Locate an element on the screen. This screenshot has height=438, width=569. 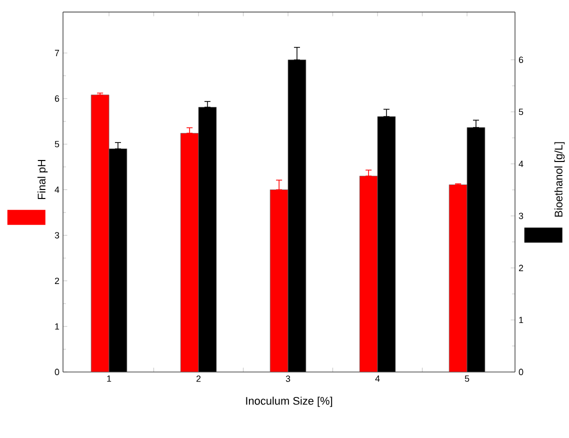
y-tick-label: 4 is located at coordinates (57, 189).